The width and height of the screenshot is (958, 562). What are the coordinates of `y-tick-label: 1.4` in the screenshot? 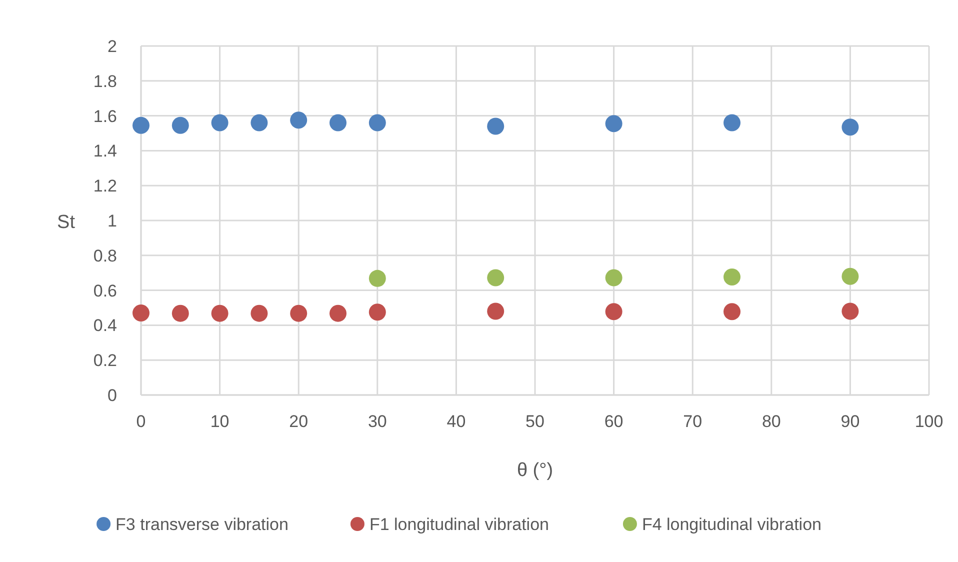 It's located at (105, 151).